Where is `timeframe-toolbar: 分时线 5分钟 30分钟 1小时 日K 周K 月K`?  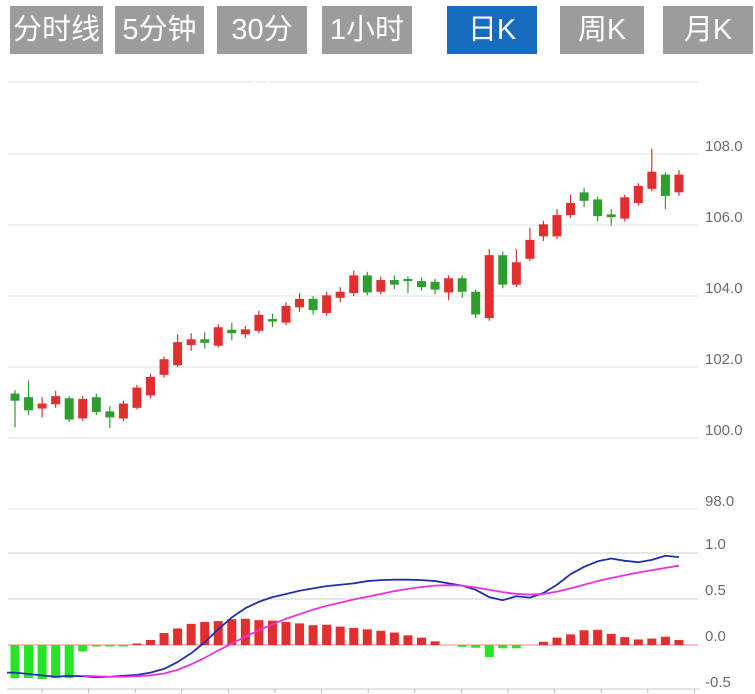 timeframe-toolbar: 分时线 5分钟 30分钟 1小时 日K 周K 月K is located at coordinates (377, 47).